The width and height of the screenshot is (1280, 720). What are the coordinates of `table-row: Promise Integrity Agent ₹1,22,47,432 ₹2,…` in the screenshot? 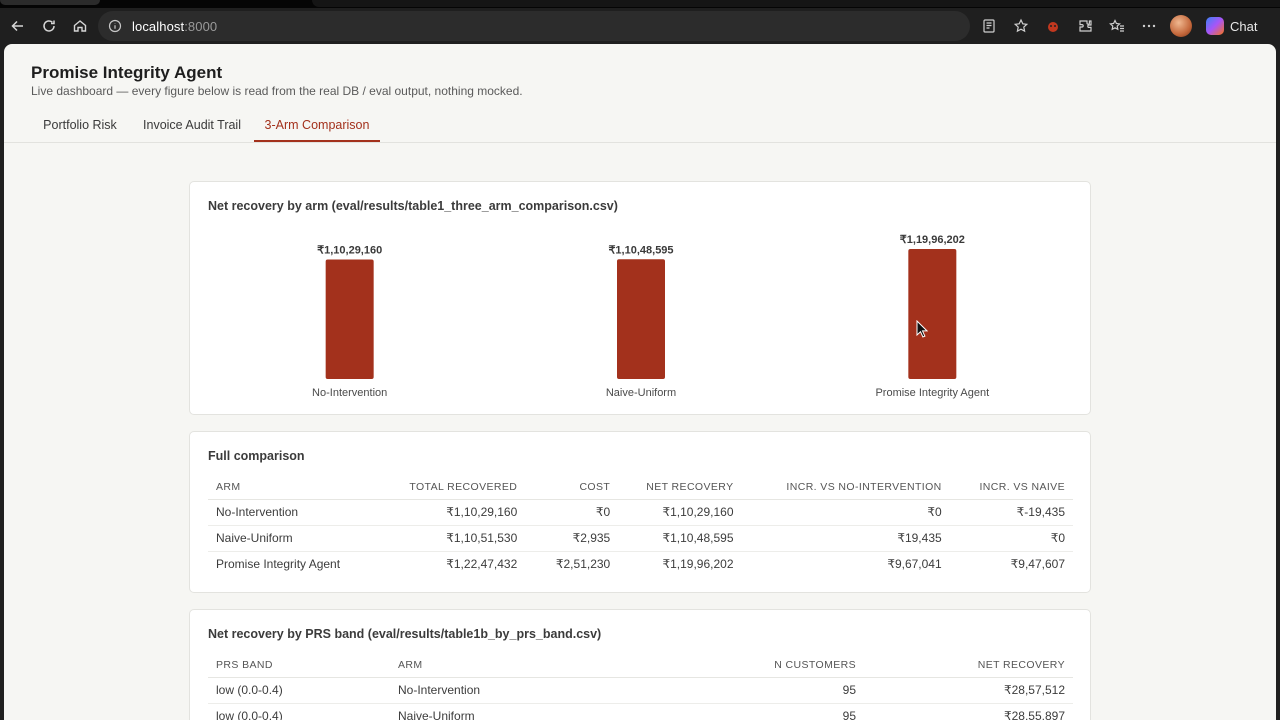 It's located at (640, 564).